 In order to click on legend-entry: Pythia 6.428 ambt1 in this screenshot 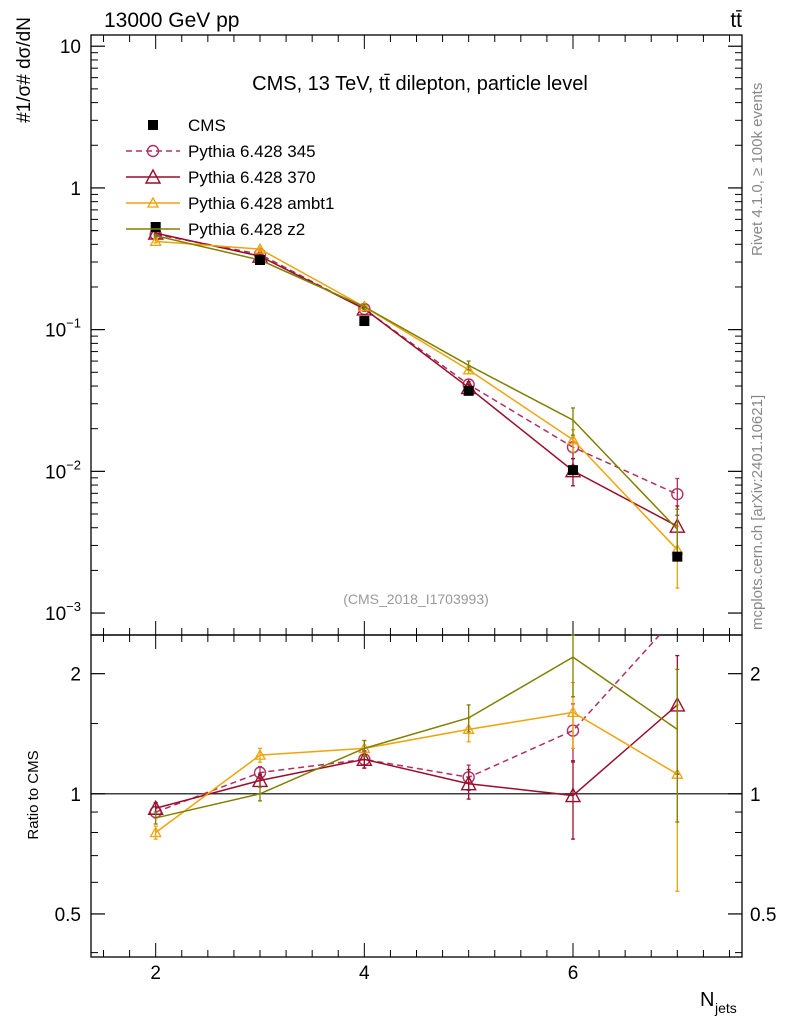, I will do `click(230, 203)`.